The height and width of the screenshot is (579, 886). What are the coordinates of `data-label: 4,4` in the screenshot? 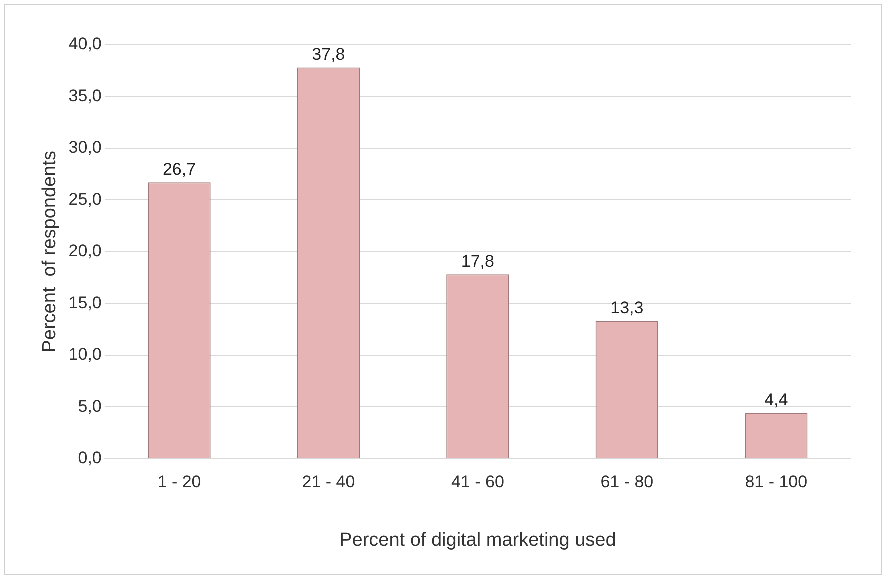 It's located at (776, 400).